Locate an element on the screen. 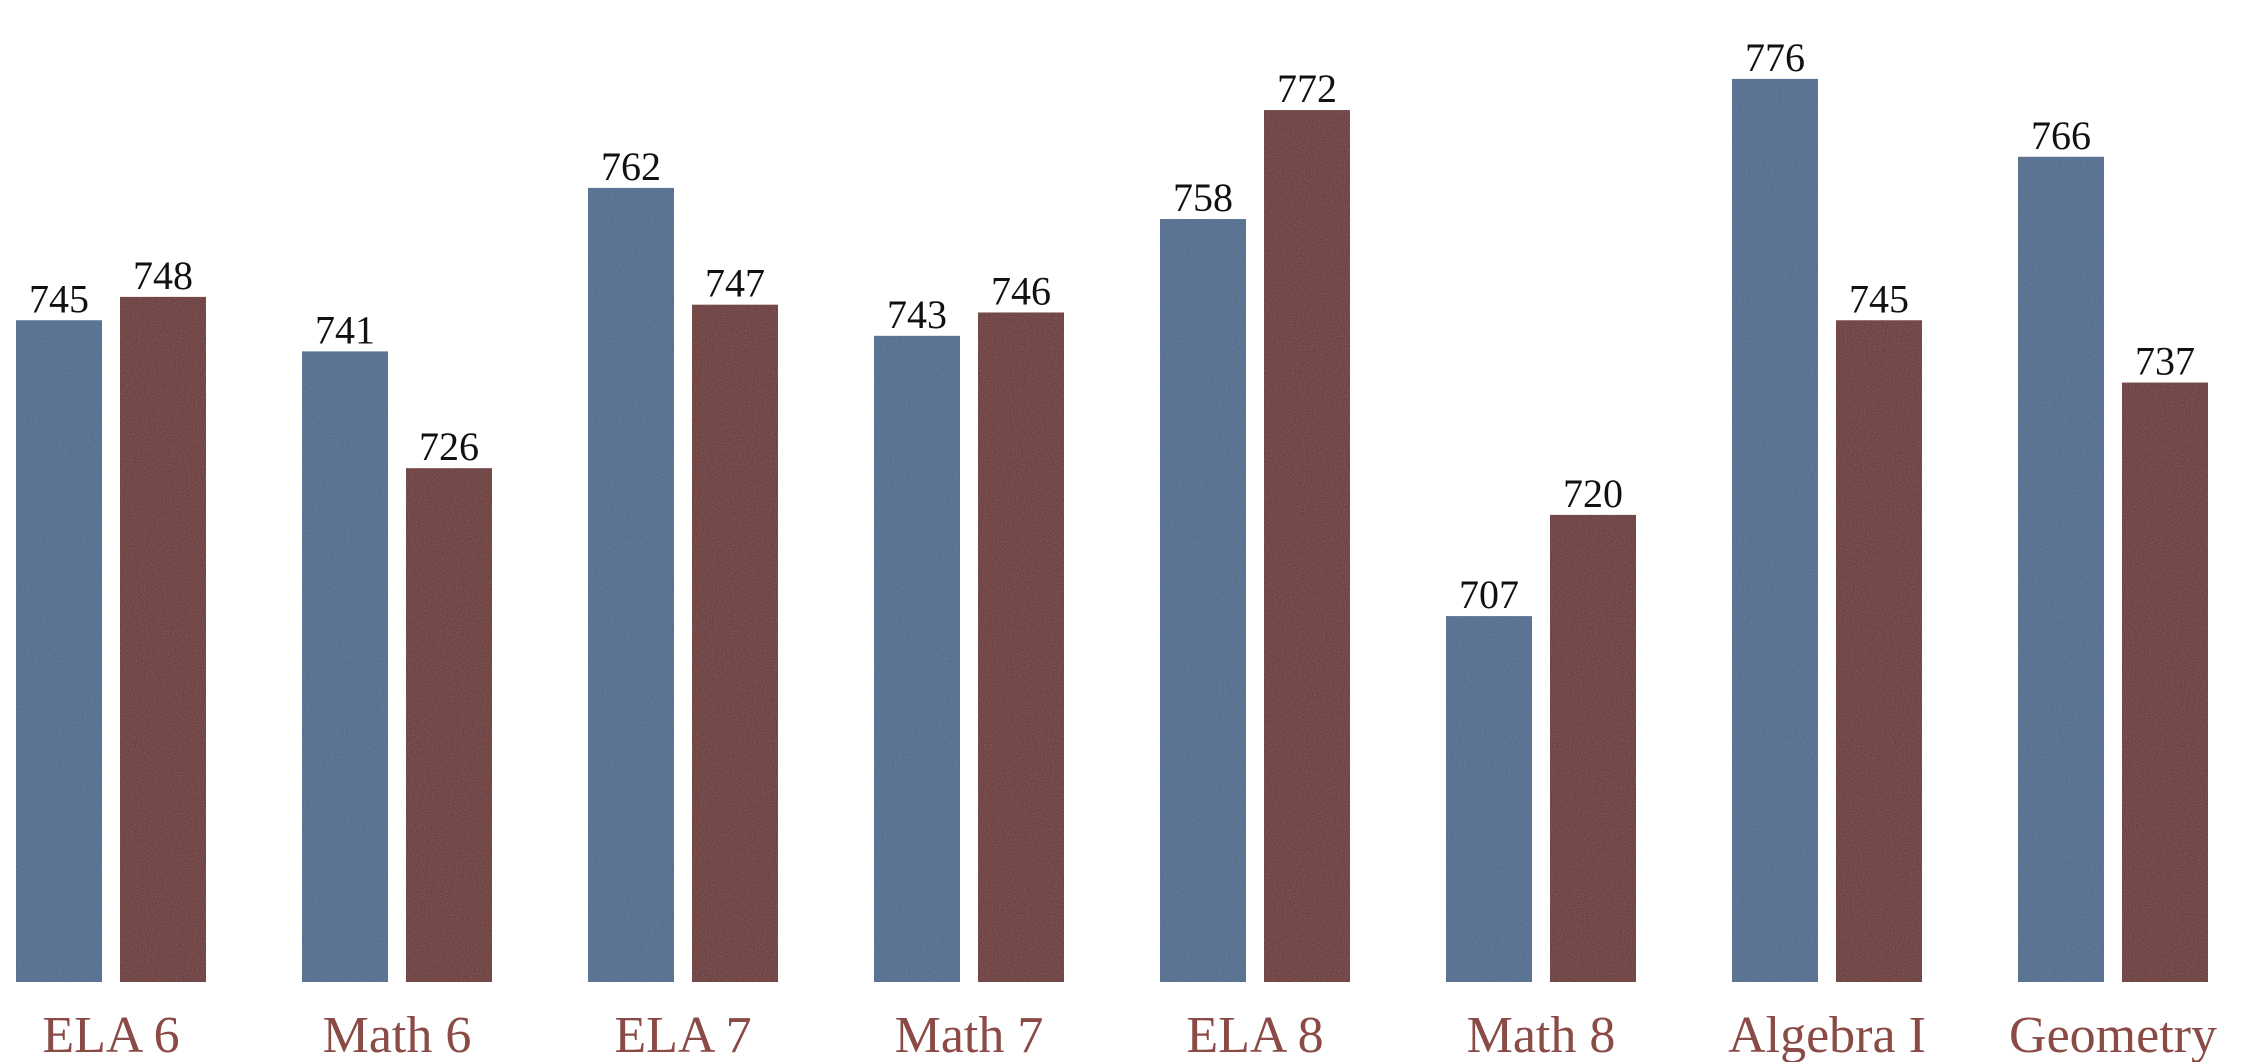 The width and height of the screenshot is (2258, 1062). category-tick-label: Geometry is located at coordinates (2113, 1034).